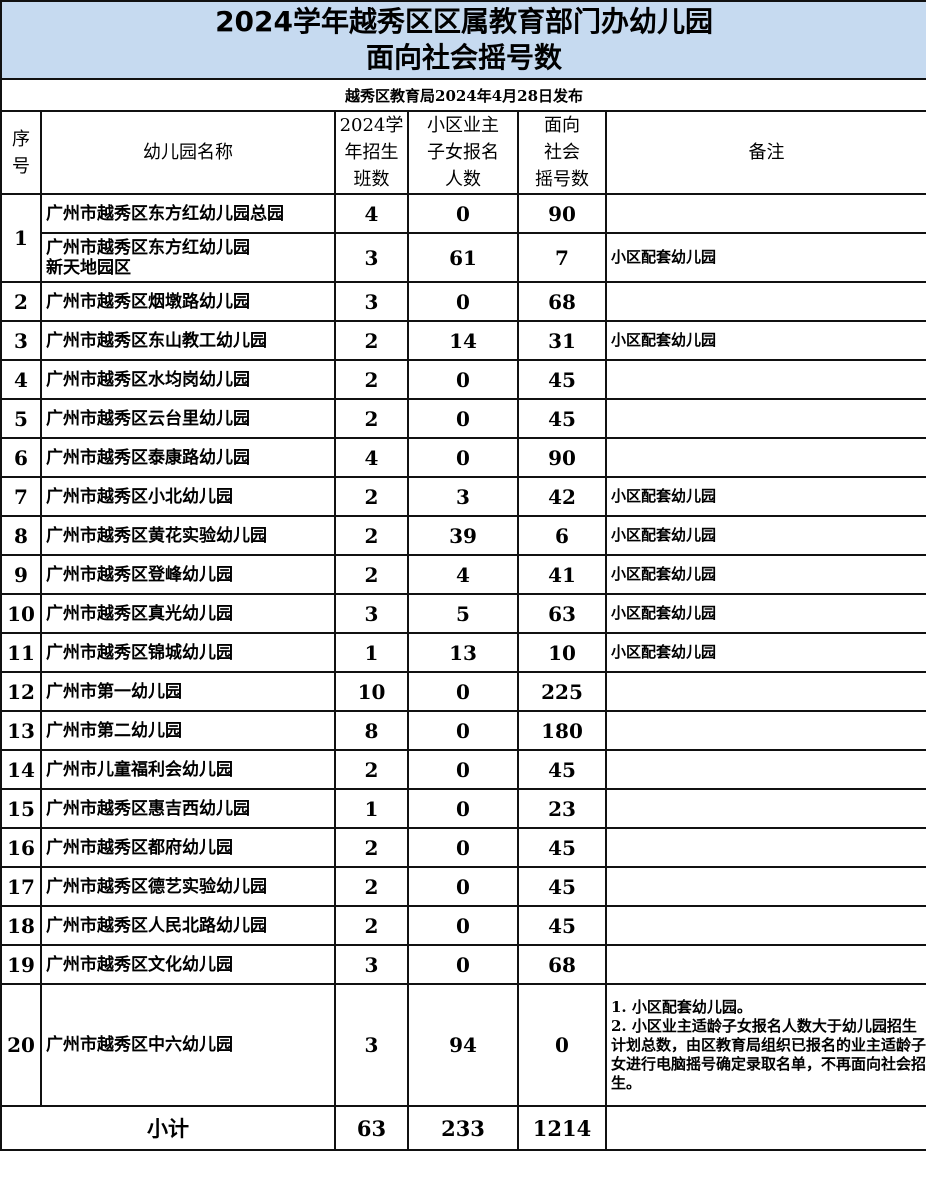 The height and width of the screenshot is (1192, 926). What do you see at coordinates (21, 152) in the screenshot?
I see `header-seq: 序号` at bounding box center [21, 152].